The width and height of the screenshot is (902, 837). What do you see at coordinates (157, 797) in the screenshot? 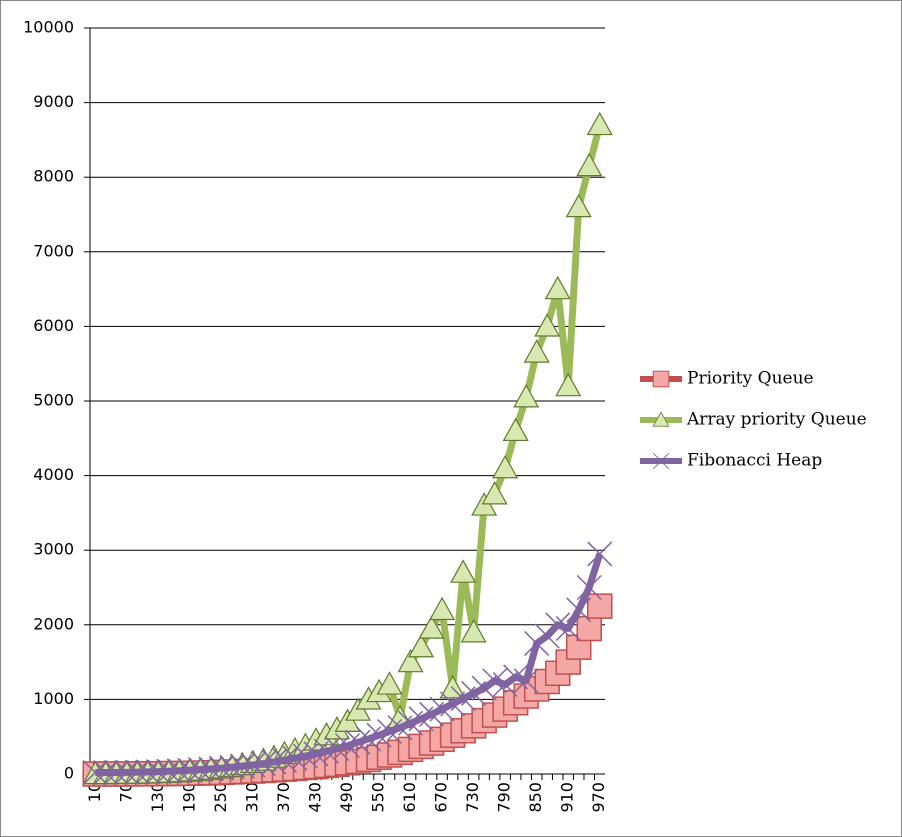
I see `x-tick-label: 130` at bounding box center [157, 797].